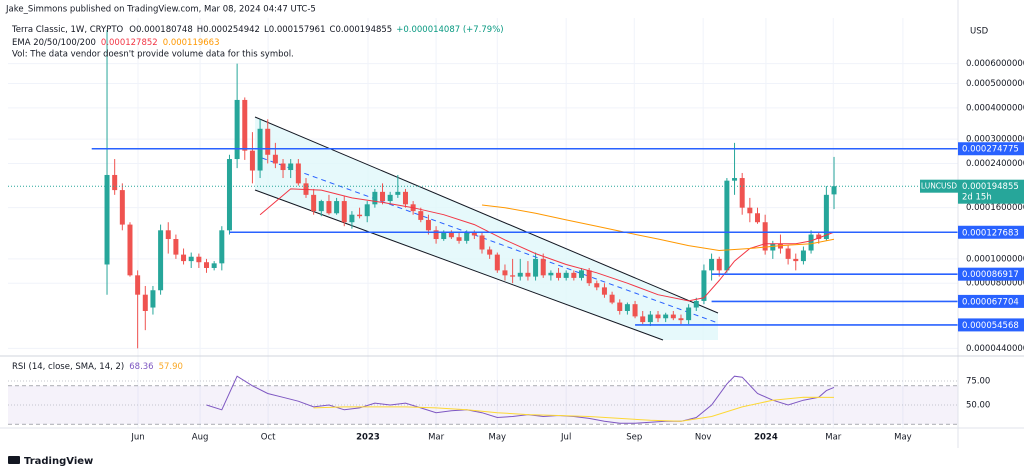  Describe the element at coordinates (990, 233) in the screenshot. I see `price-tag-label: 0.000127683` at that location.